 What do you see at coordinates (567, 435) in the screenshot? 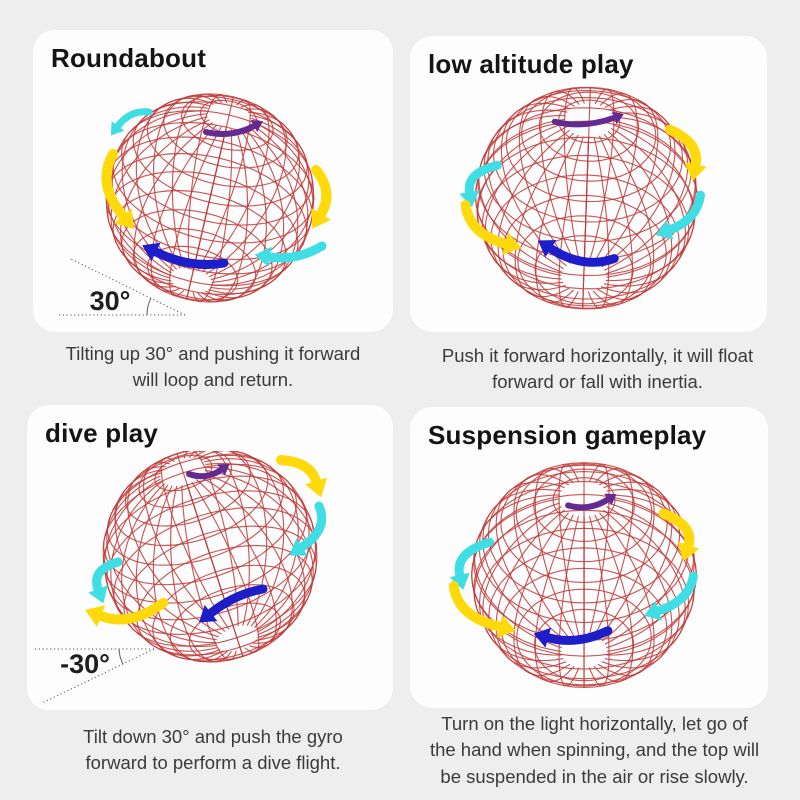
I see `panel-title: Suspension gameplay` at bounding box center [567, 435].